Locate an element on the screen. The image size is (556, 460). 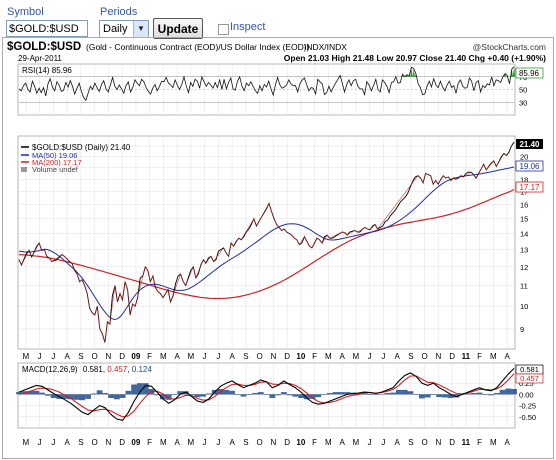
rsi-tick-label: 30 is located at coordinates (523, 102).